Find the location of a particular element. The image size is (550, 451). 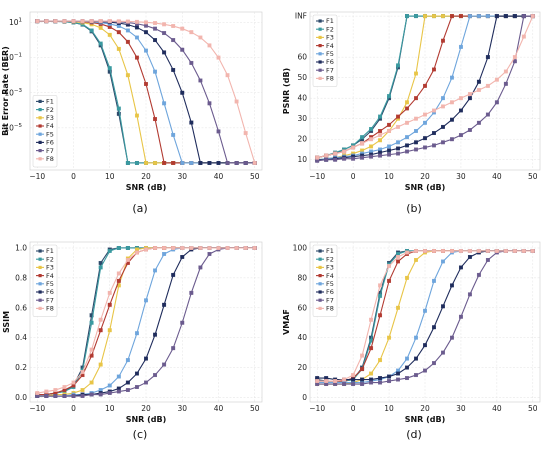

legend-label: F4 is located at coordinates (330, 46).